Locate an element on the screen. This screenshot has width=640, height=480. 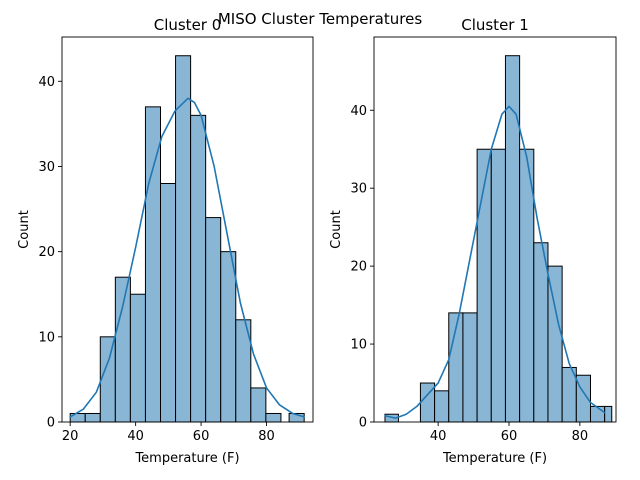
x-tick-label: 20 is located at coordinates (70, 436).